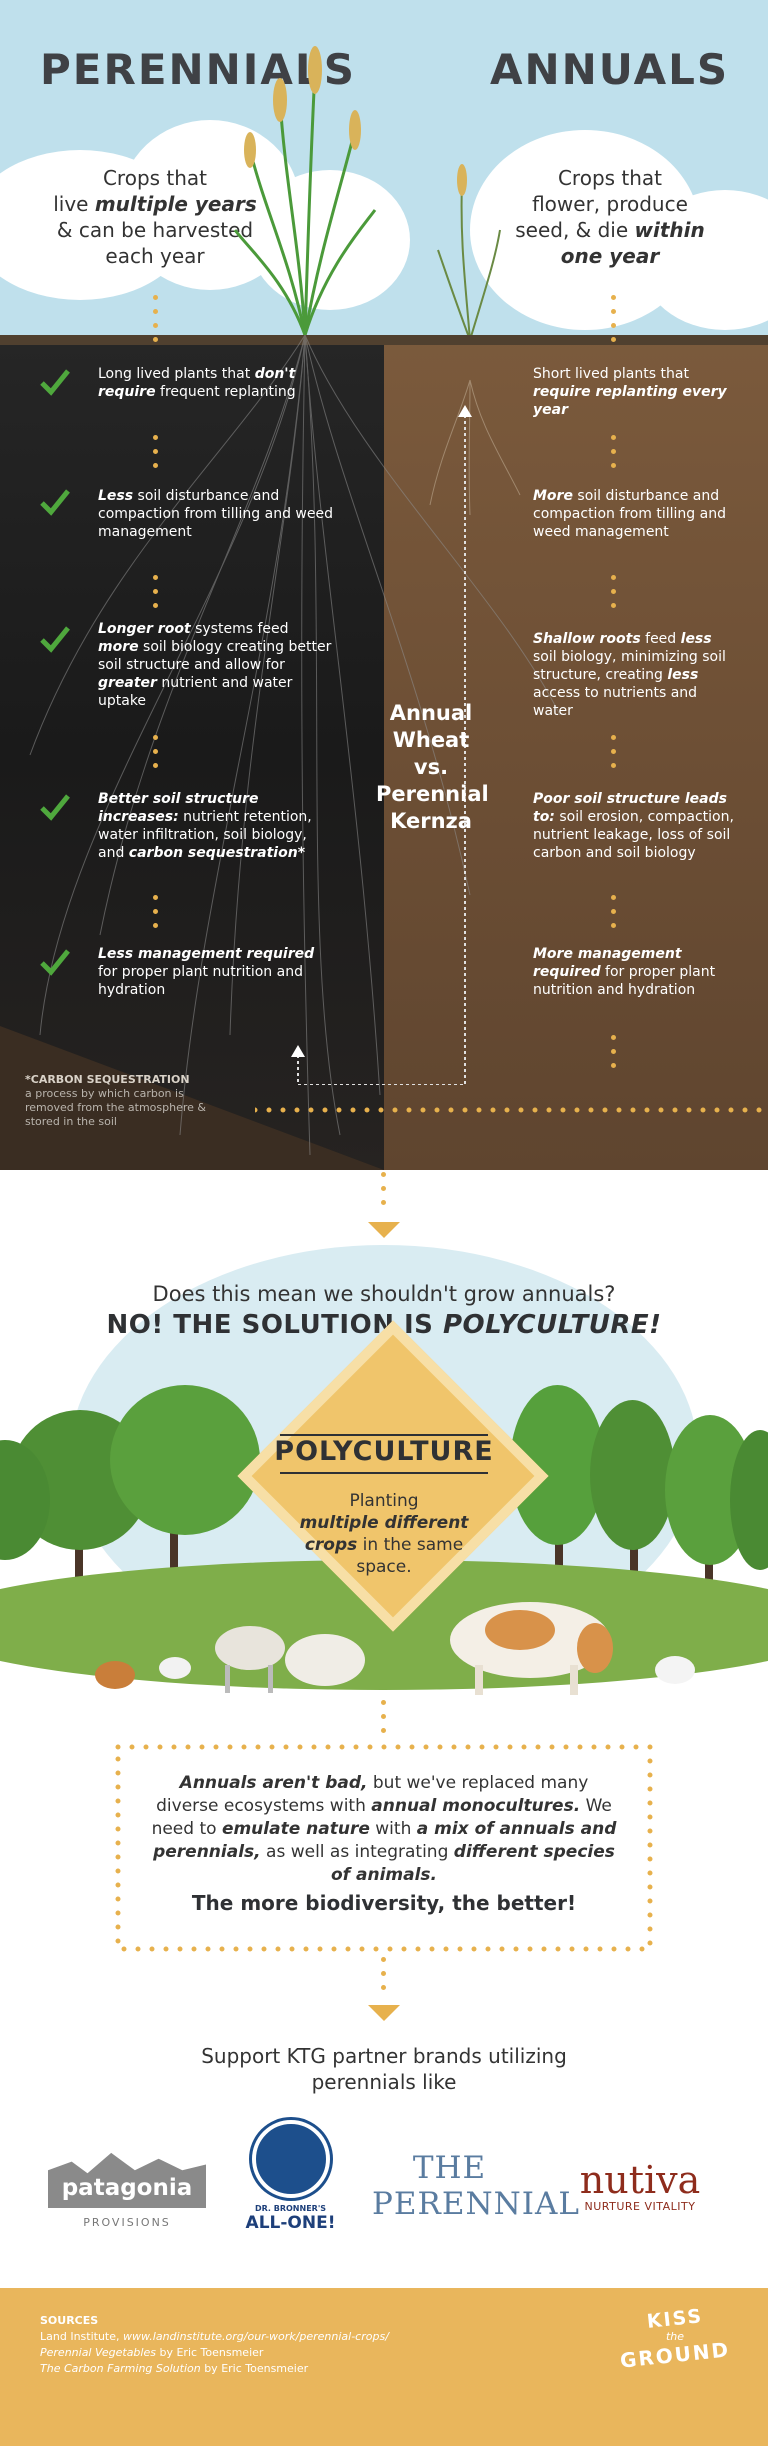 The height and width of the screenshot is (2446, 768). Describe the element at coordinates (476, 2186) in the screenshot. I see `the-perennial-logo: THE PERENNIAL` at that location.